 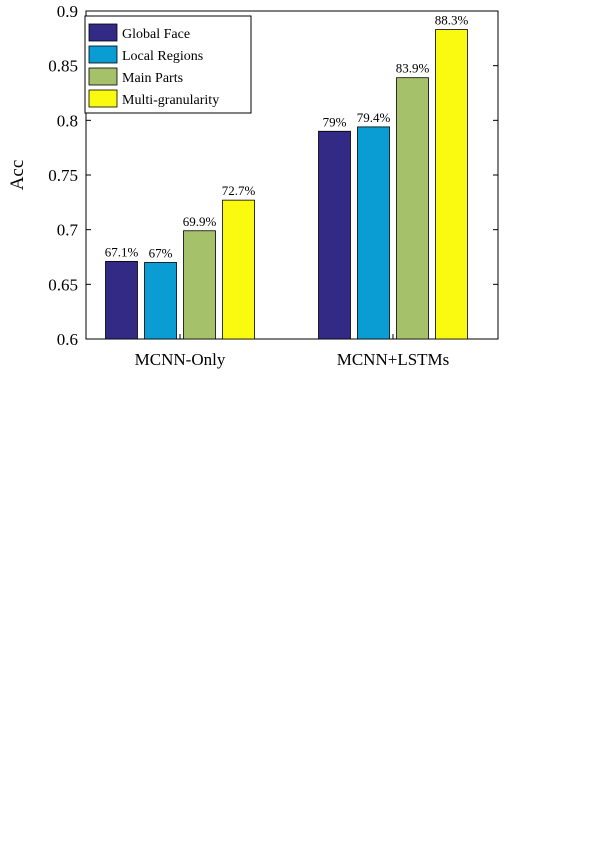 I want to click on data-label: 88.3%, so click(x=452, y=20).